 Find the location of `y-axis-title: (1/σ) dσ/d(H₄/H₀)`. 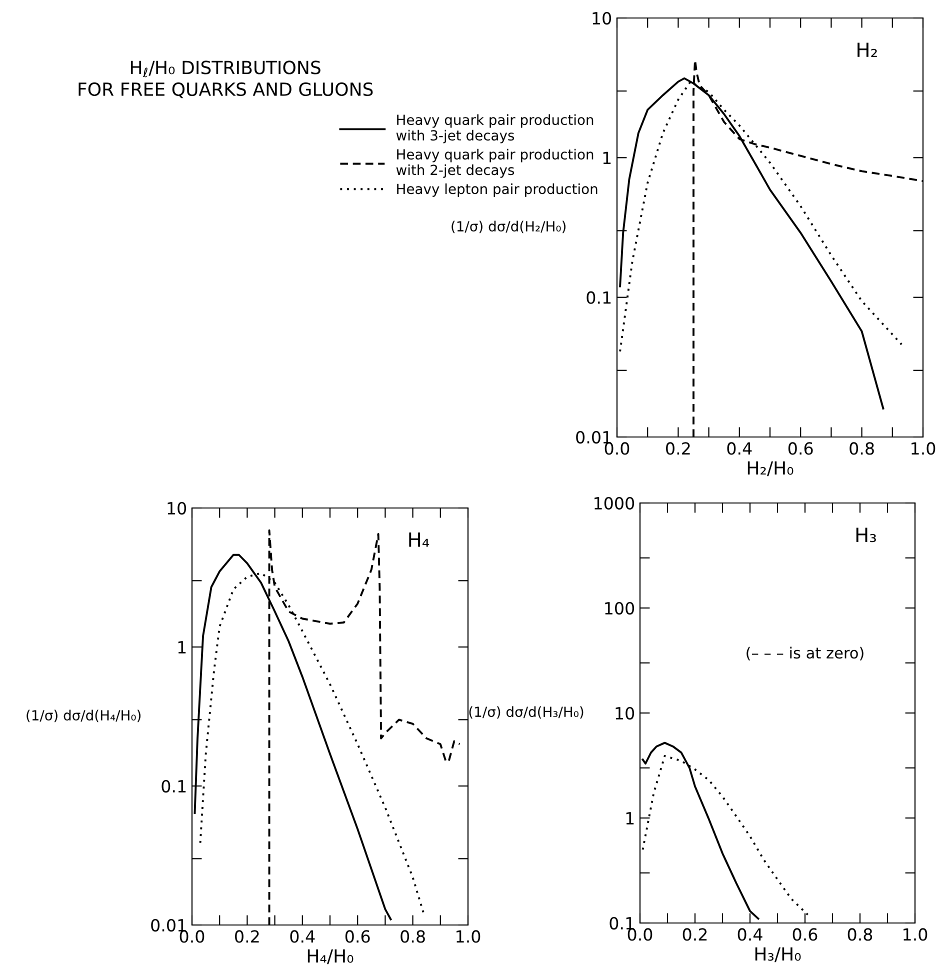

y-axis-title: (1/σ) dσ/d(H₄/H₀) is located at coordinates (83, 716).